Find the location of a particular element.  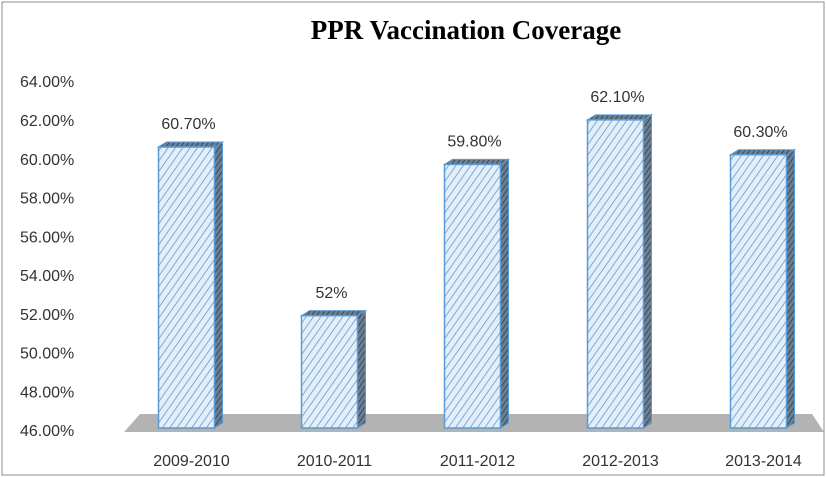

y-tick-label: 64.00% is located at coordinates (47, 82).